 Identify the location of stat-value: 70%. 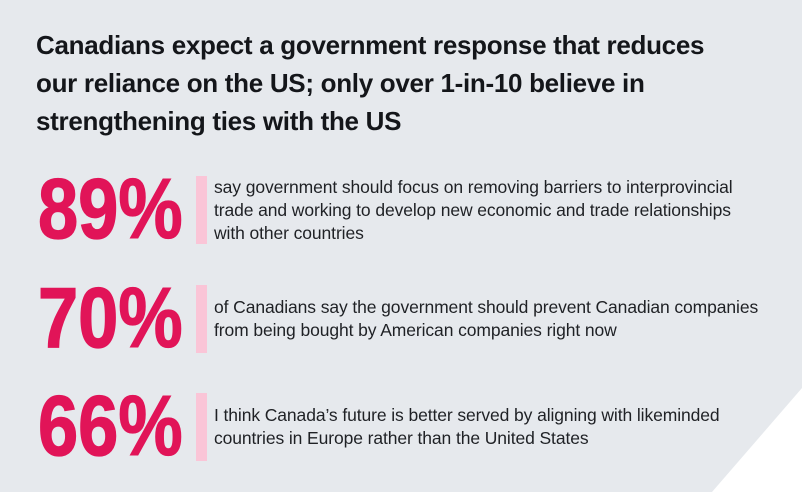
(110, 318).